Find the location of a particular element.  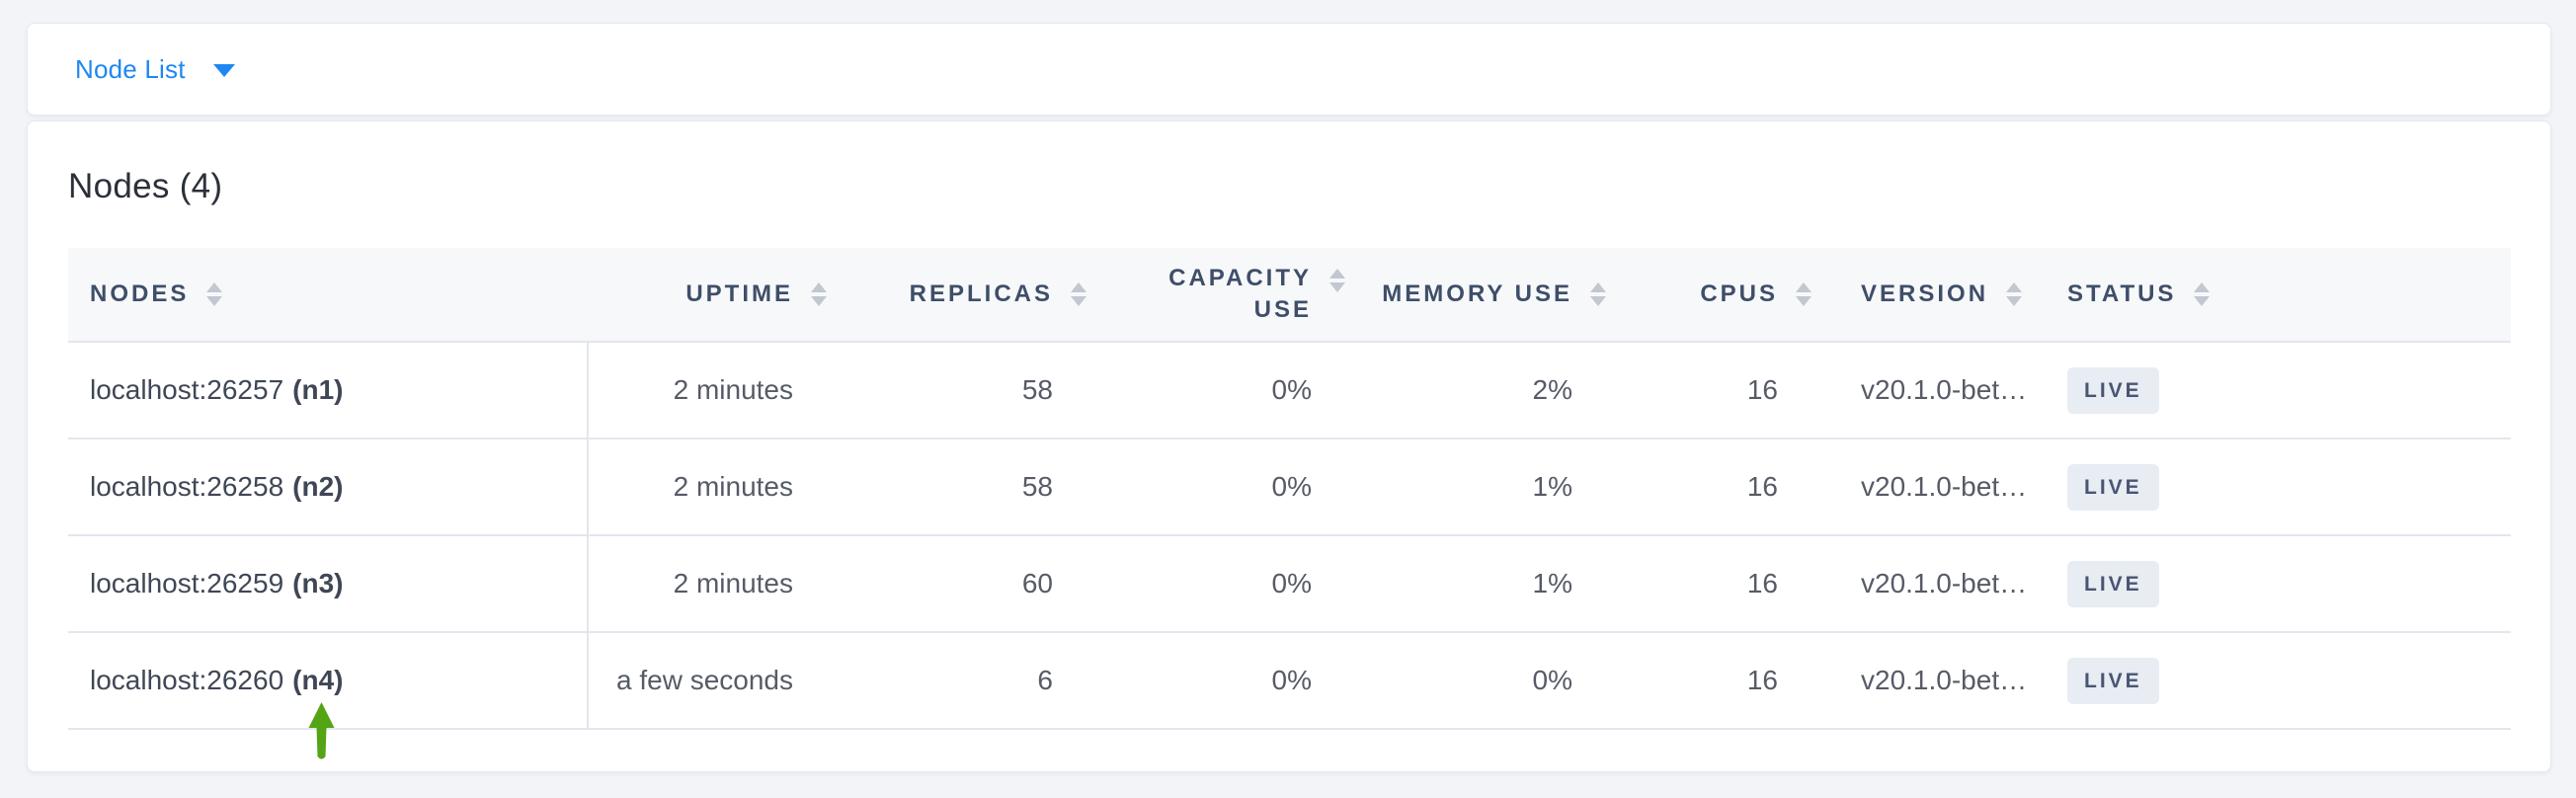

node-address: localhost:26258 is located at coordinates (187, 486).